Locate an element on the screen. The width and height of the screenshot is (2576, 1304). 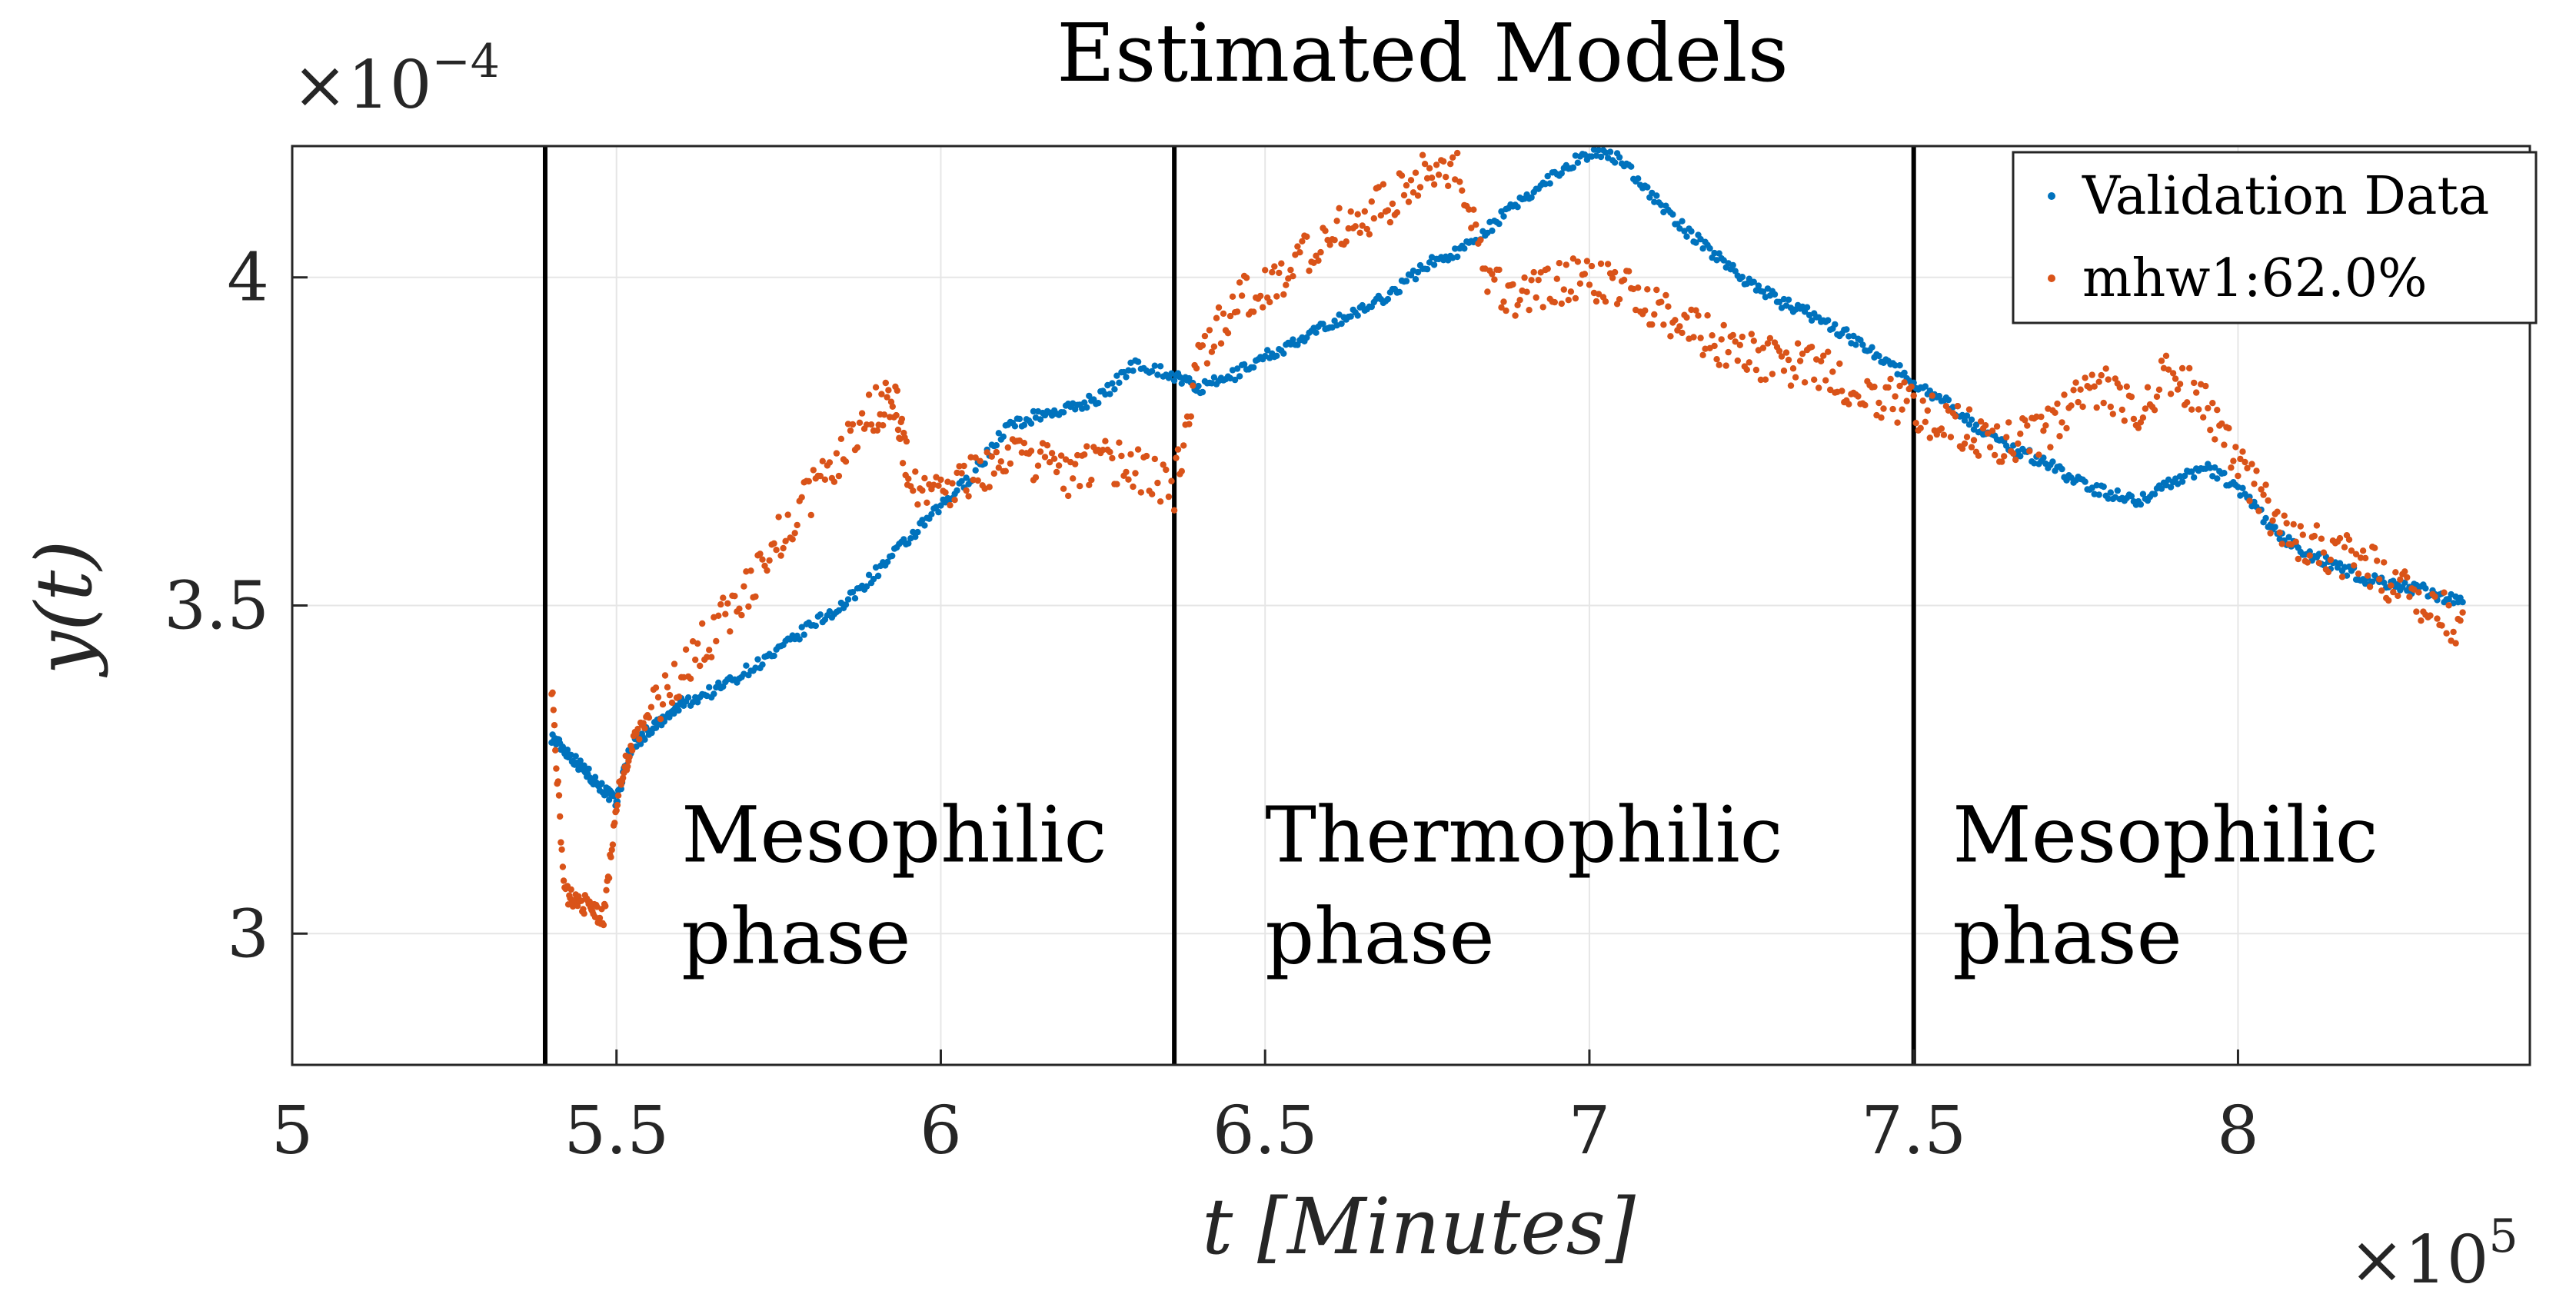
legend-box is located at coordinates (2275, 237).